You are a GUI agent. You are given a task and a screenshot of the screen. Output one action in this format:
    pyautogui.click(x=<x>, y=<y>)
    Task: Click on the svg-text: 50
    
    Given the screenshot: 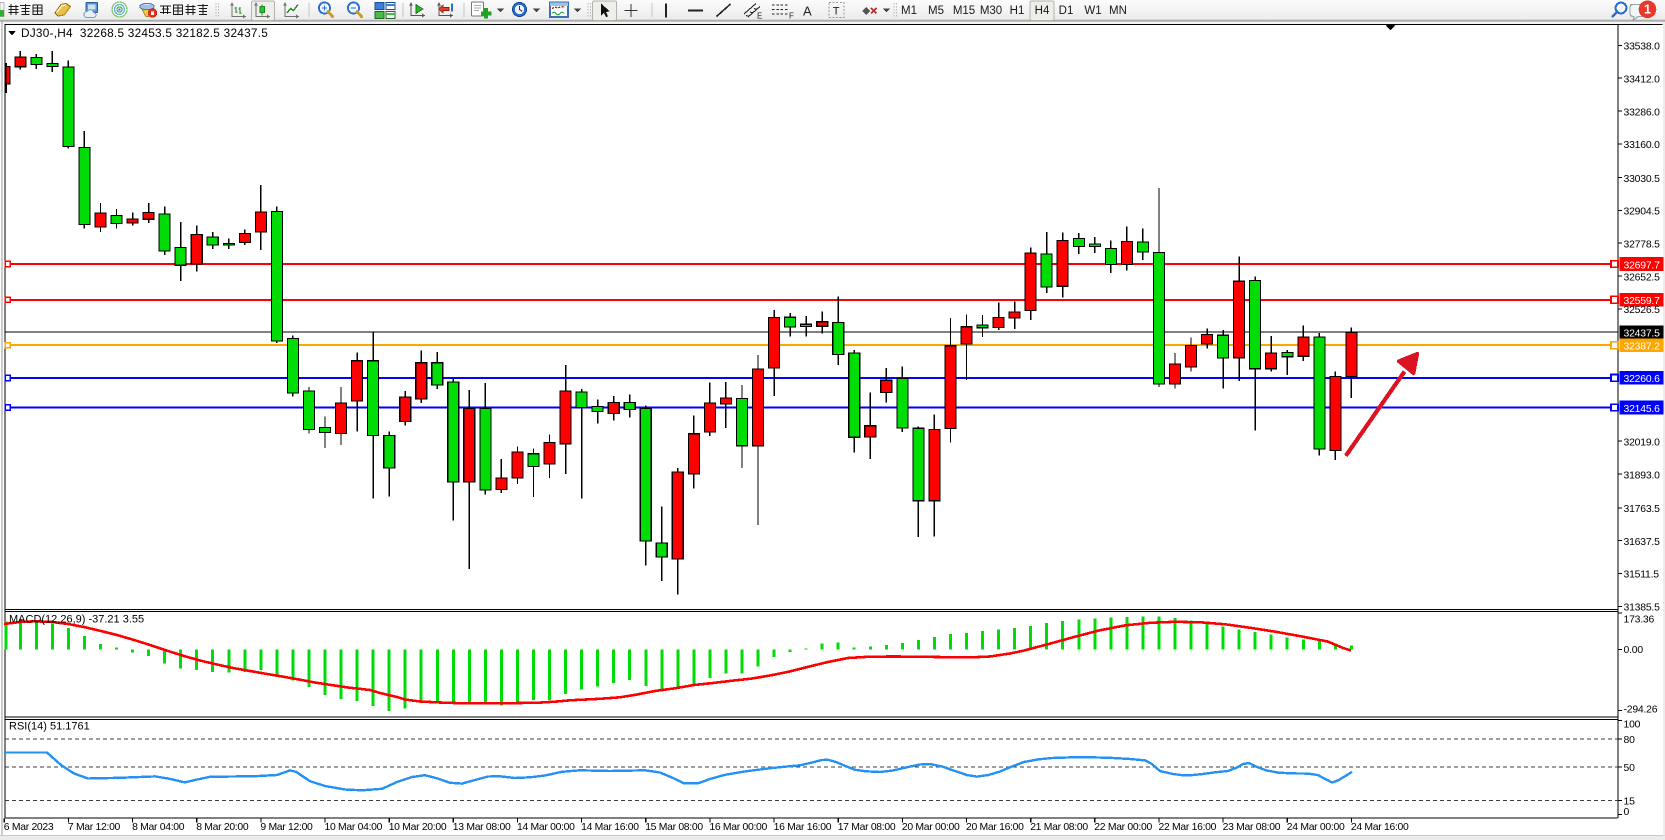 What is the action you would take?
    pyautogui.click(x=1630, y=768)
    